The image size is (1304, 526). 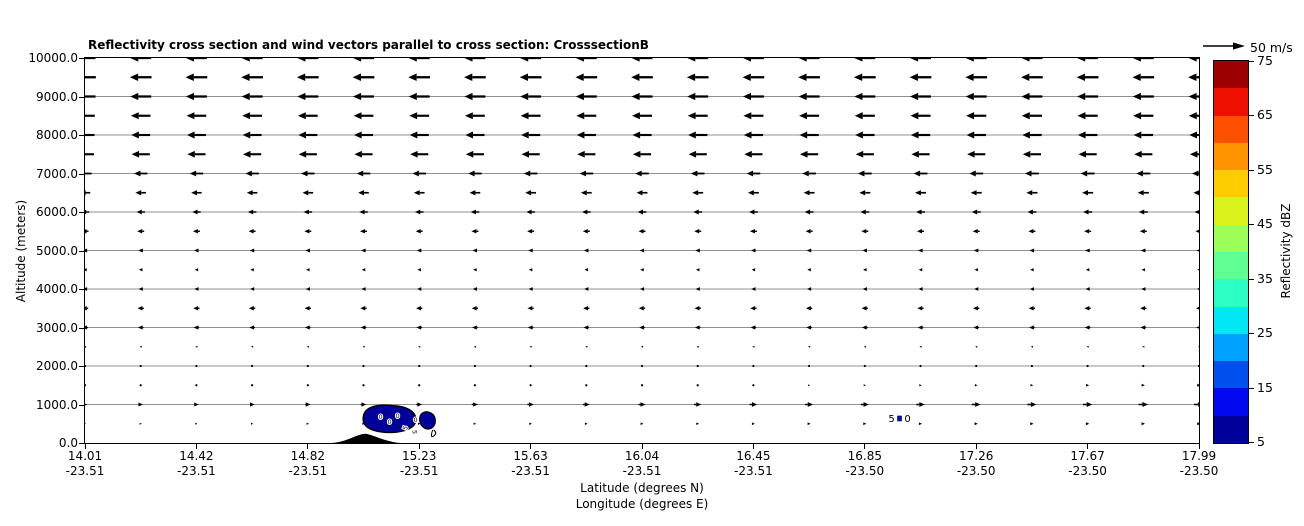 I want to click on x-tick-label-lat: 16.45, so click(x=753, y=456).